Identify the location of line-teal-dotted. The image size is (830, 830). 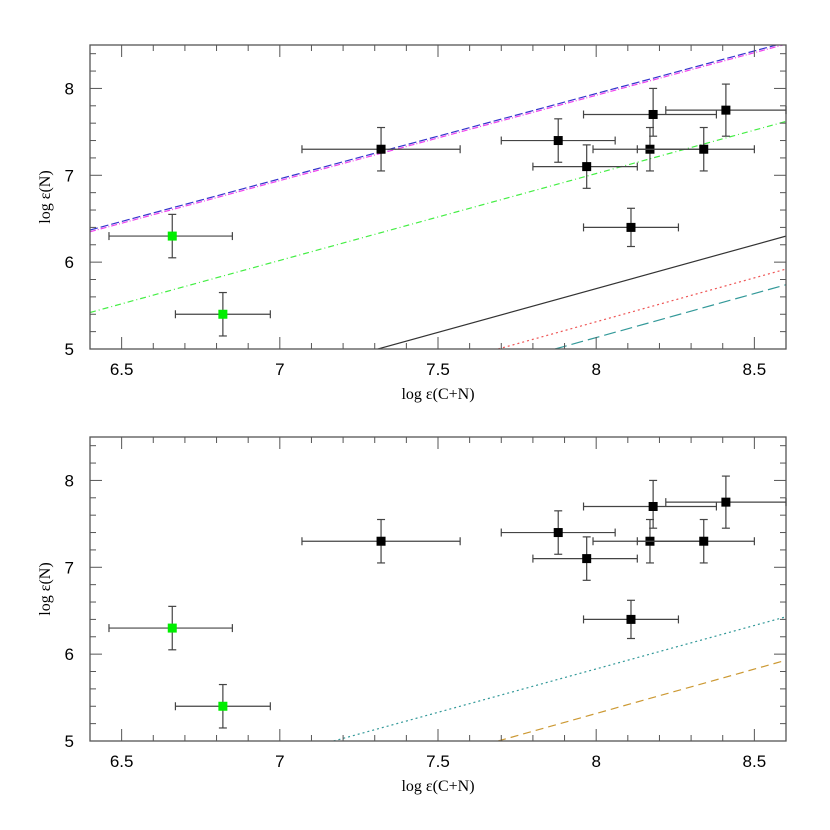
(559, 678).